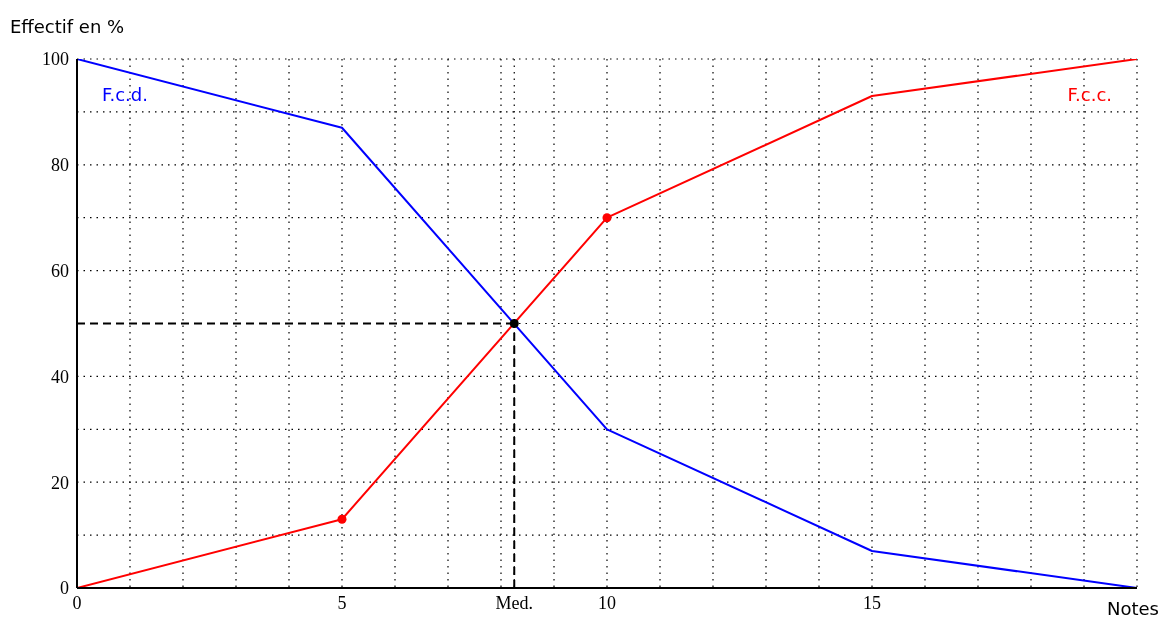  Describe the element at coordinates (60, 482) in the screenshot. I see `y-tick-label: 20` at that location.